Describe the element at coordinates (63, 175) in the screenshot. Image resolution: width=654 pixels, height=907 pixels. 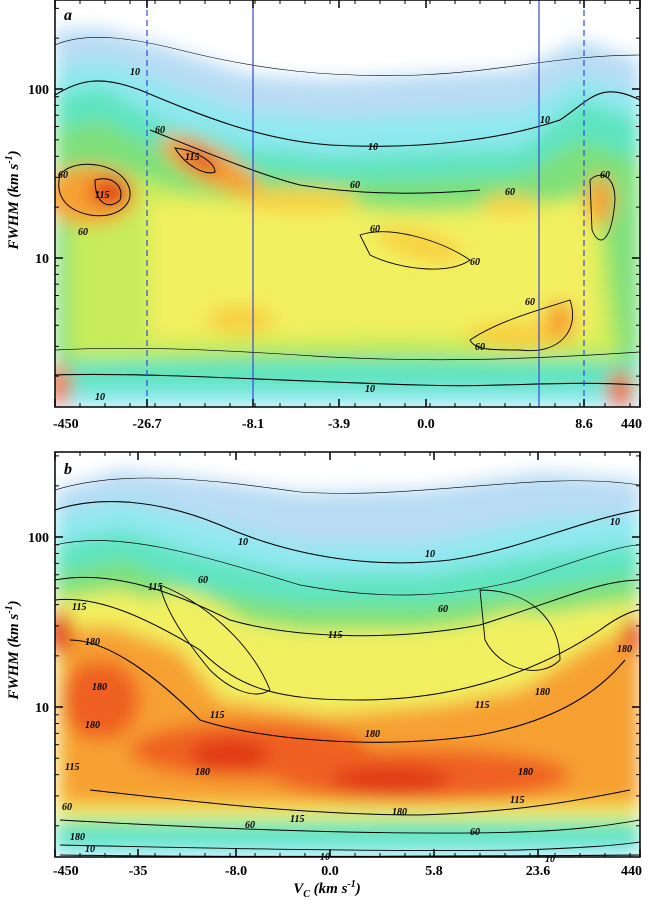
I see `contour-label-a-10: 60` at that location.